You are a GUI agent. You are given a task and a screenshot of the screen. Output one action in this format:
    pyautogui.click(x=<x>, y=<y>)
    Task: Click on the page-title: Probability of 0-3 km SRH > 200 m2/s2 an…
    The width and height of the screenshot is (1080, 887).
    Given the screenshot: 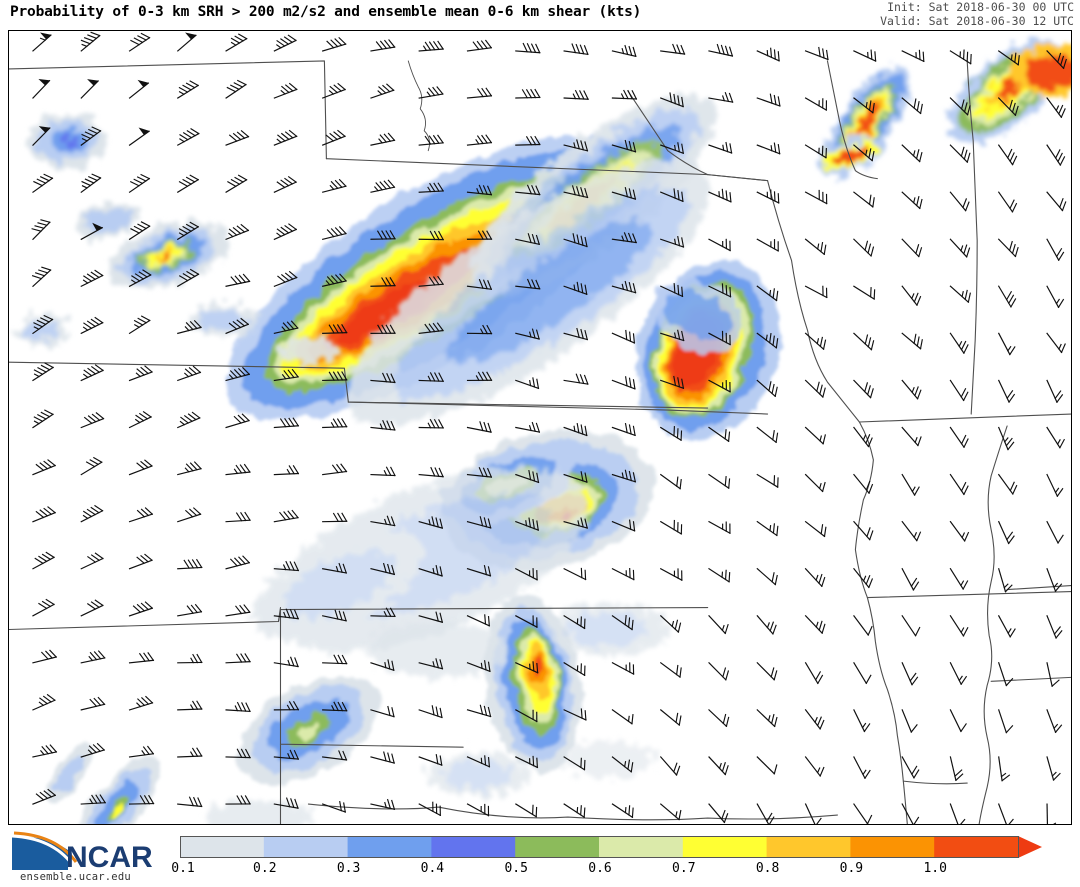 What is the action you would take?
    pyautogui.click(x=326, y=12)
    